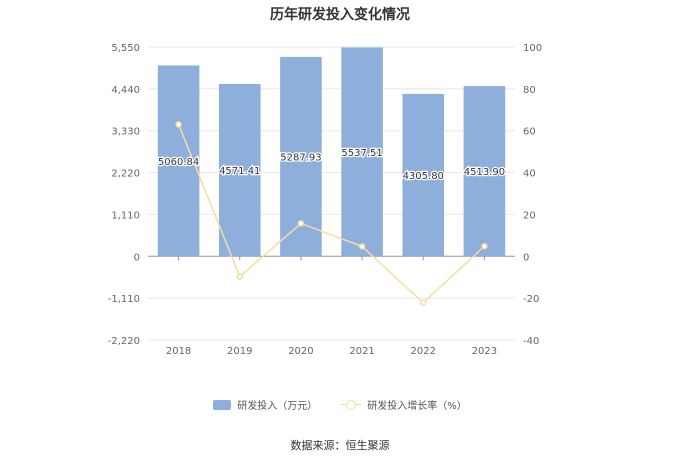 The height and width of the screenshot is (460, 680). Describe the element at coordinates (532, 48) in the screenshot. I see `y-right-tick-label: 100` at that location.